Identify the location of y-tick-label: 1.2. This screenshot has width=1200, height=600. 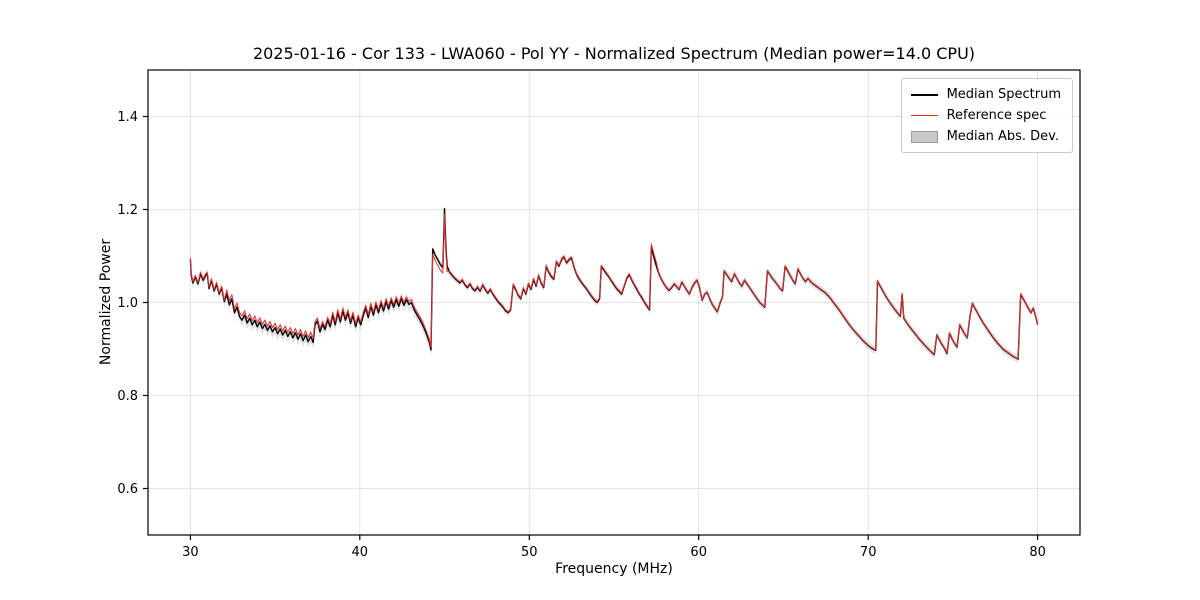
(127, 210).